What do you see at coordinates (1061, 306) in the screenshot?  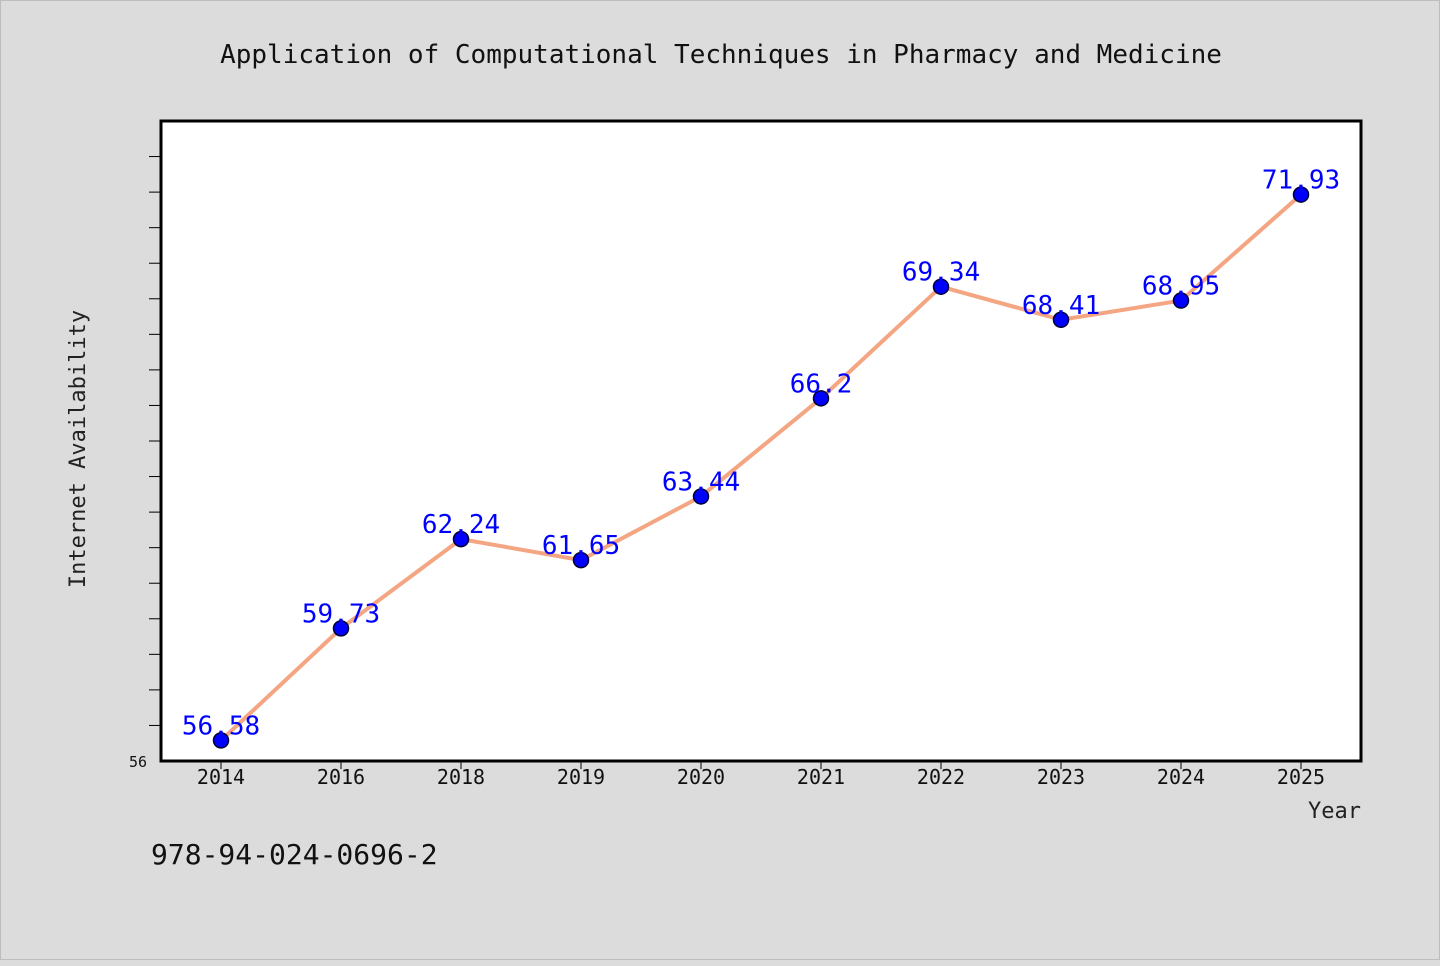 I see `data-label-2023: 68.41` at bounding box center [1061, 306].